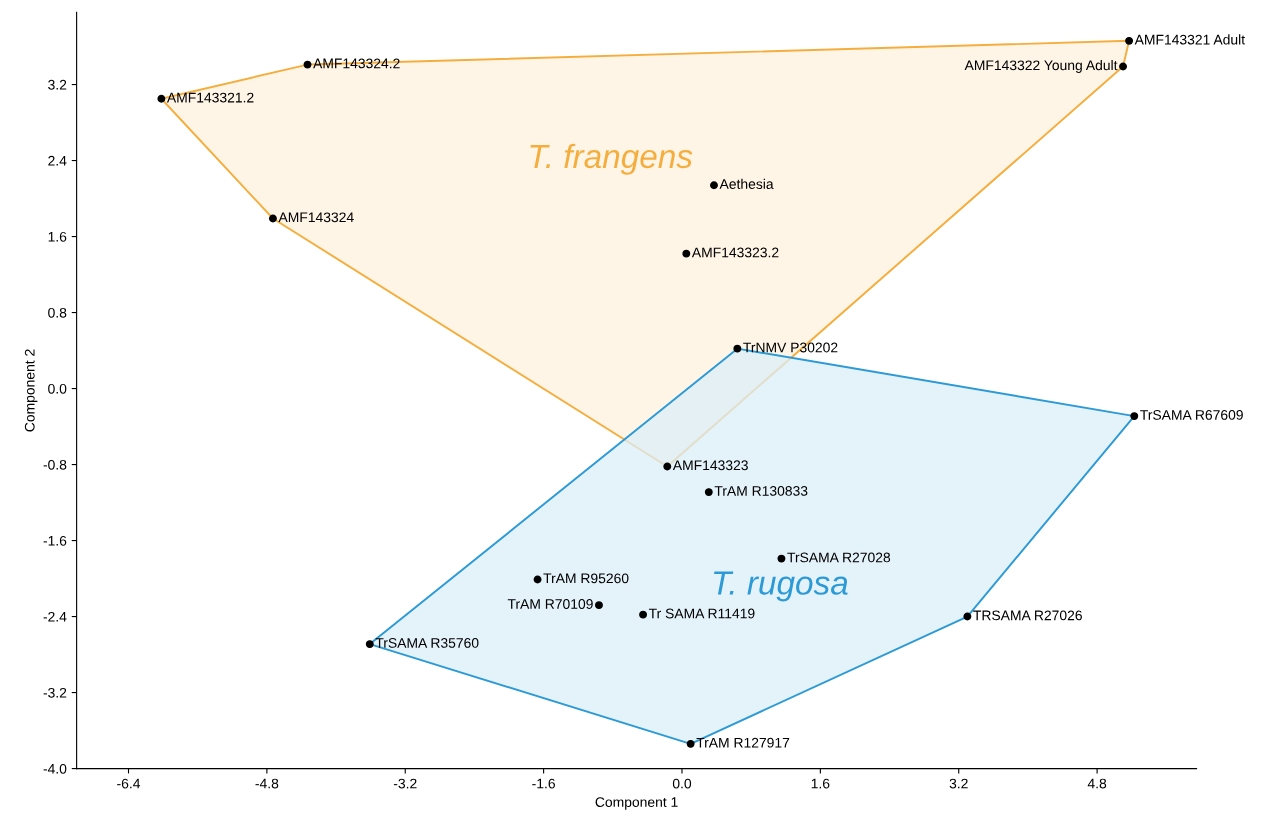 The width and height of the screenshot is (1277, 822). What do you see at coordinates (701, 613) in the screenshot?
I see `annotation: Tr SAMA R11419` at bounding box center [701, 613].